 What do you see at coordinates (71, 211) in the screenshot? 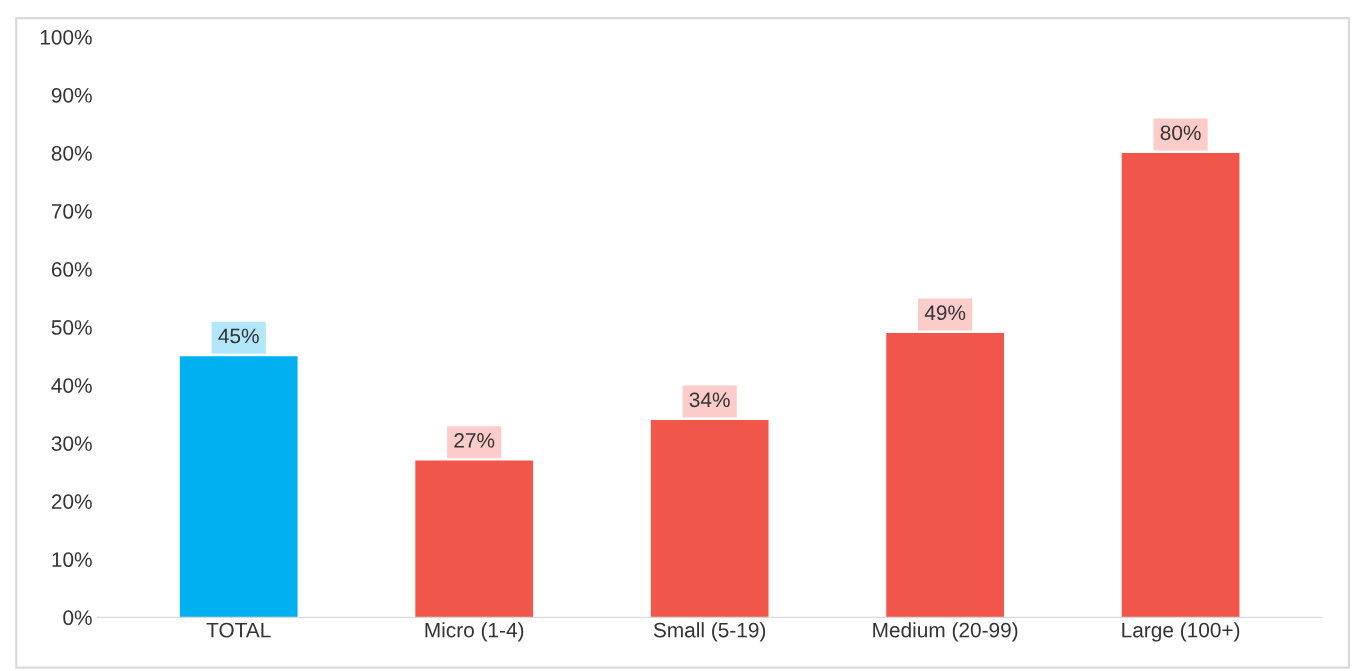
I see `y-tick-label: 70%` at bounding box center [71, 211].